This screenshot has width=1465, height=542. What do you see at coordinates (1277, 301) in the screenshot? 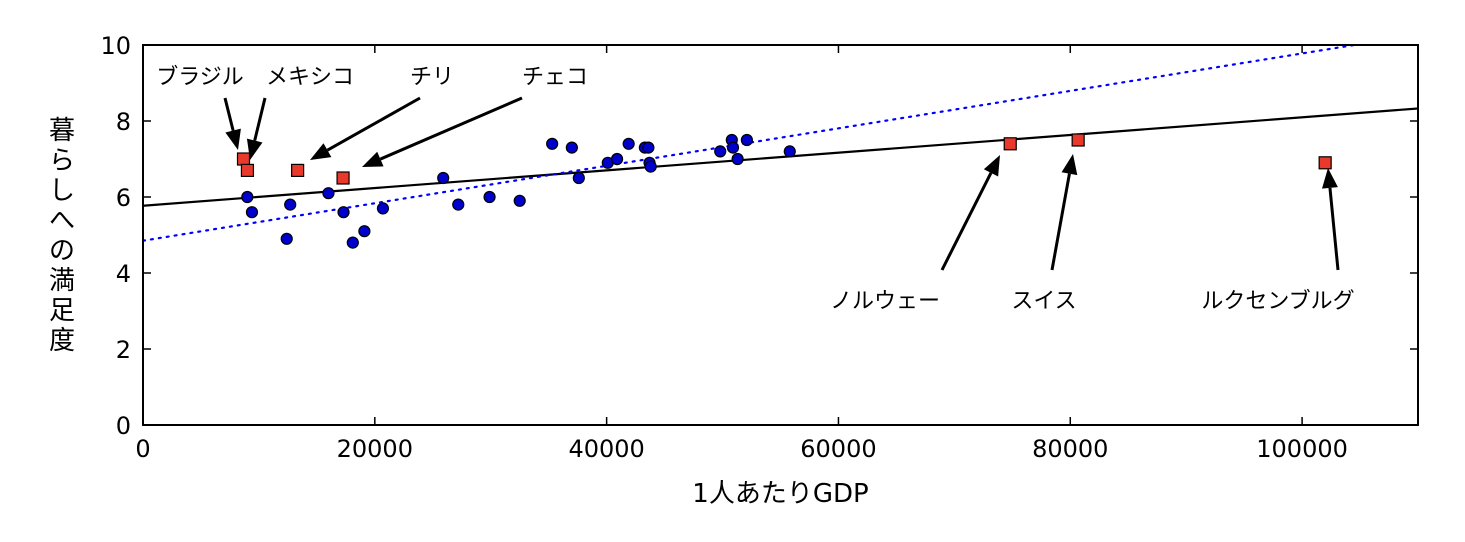
I see `annotation-label: ルクセンブルグ` at bounding box center [1277, 301].